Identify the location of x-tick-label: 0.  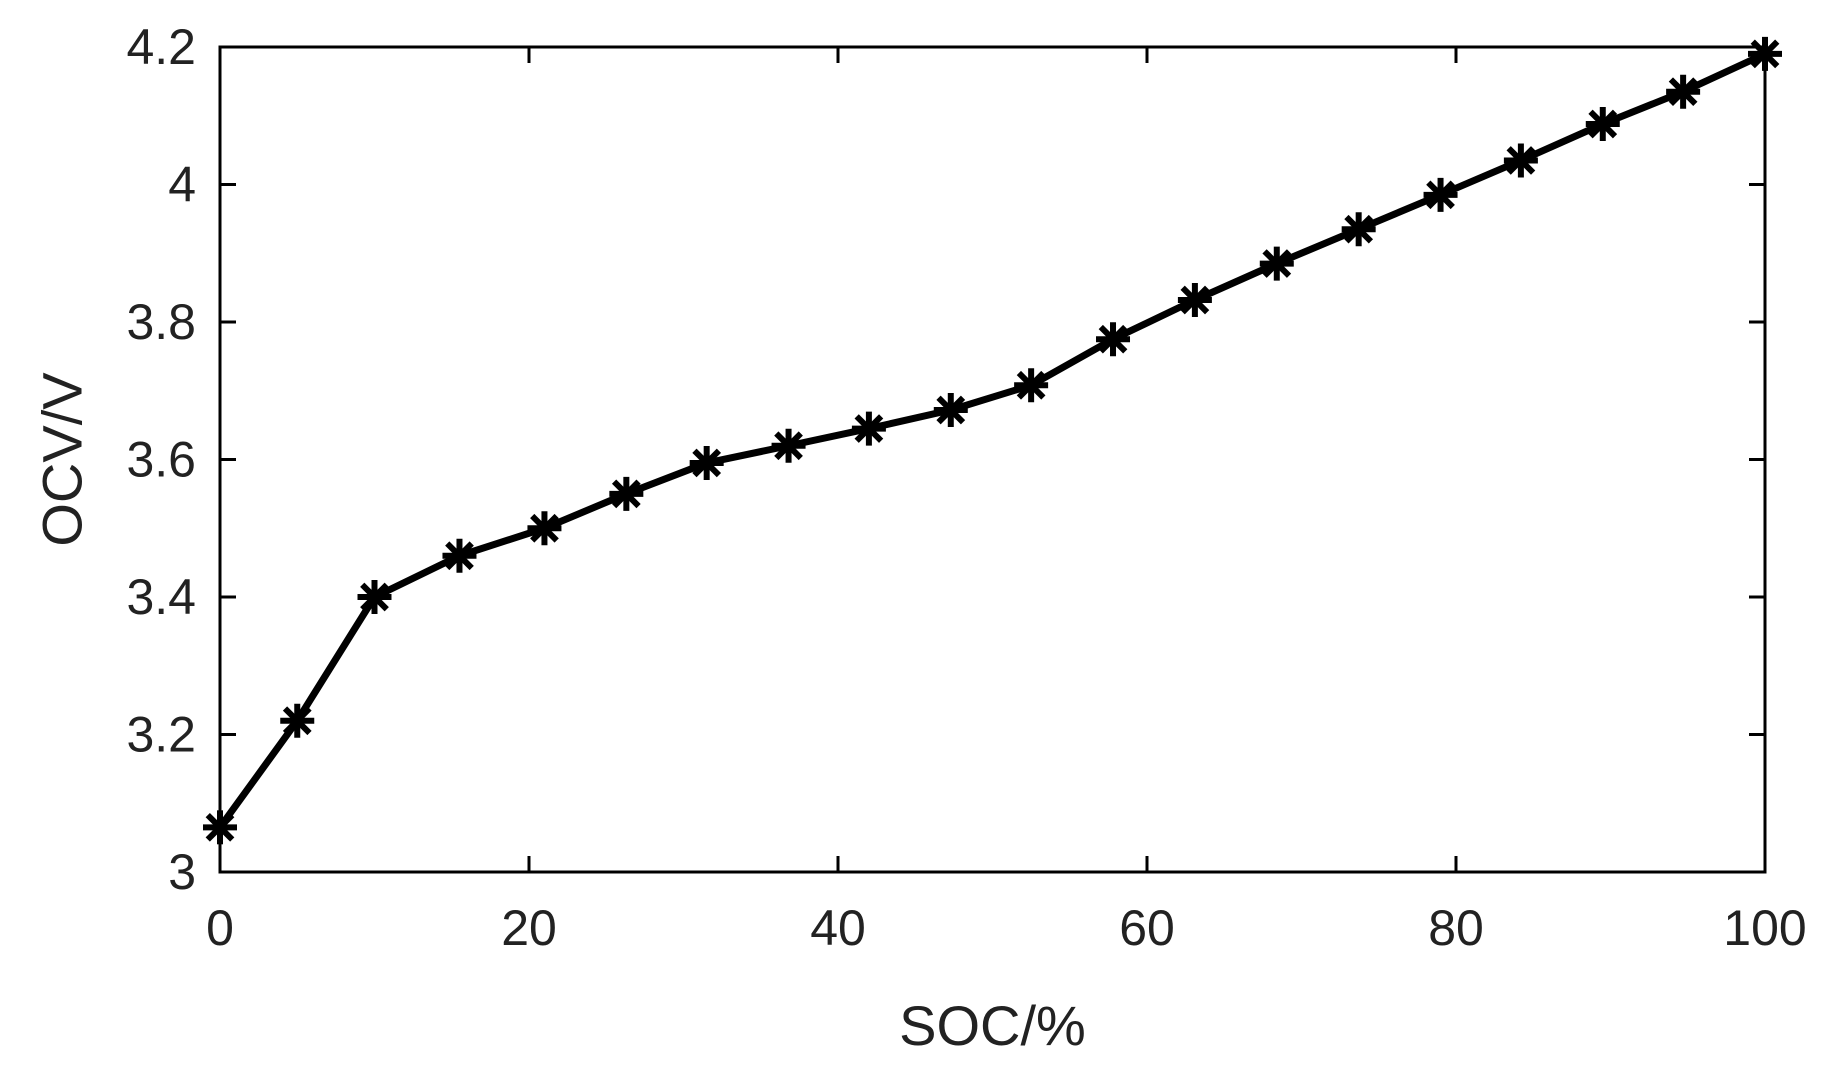
(220, 928).